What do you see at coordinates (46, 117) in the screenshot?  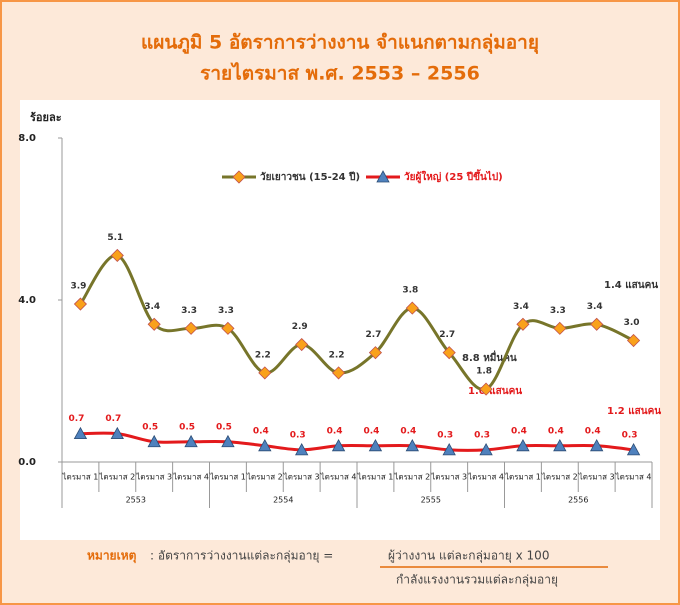 I see `y-axis-label: ร้อยละ` at bounding box center [46, 117].